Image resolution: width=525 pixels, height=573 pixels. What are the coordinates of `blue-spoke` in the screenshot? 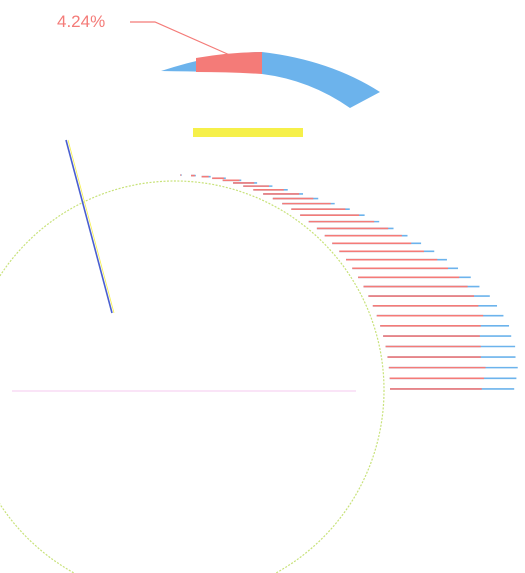 It's located at (89, 226).